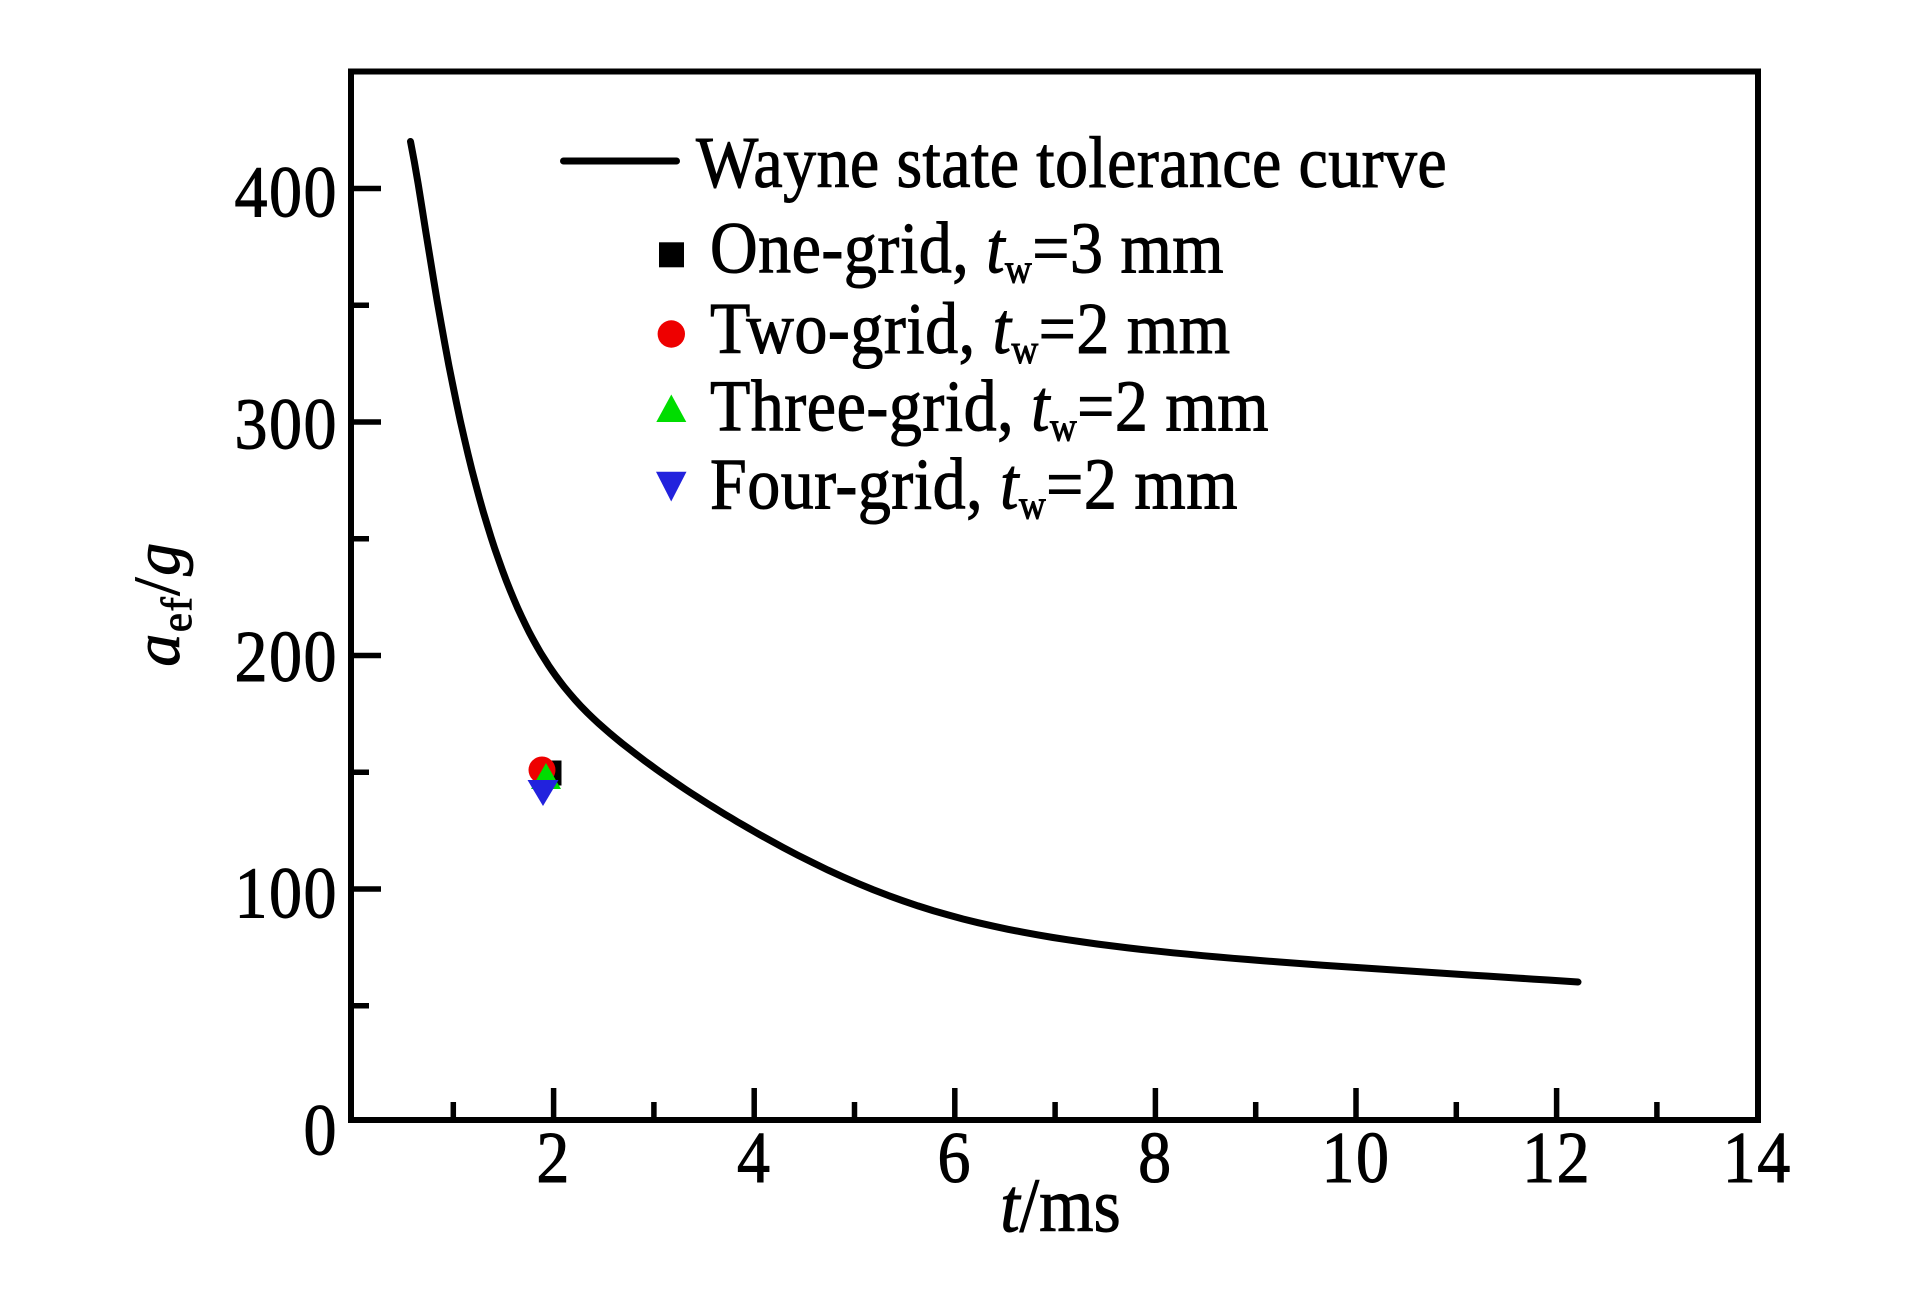 The height and width of the screenshot is (1299, 1923). What do you see at coordinates (989, 408) in the screenshot?
I see `svg-text: Three-grid, tw=2 mm` at bounding box center [989, 408].